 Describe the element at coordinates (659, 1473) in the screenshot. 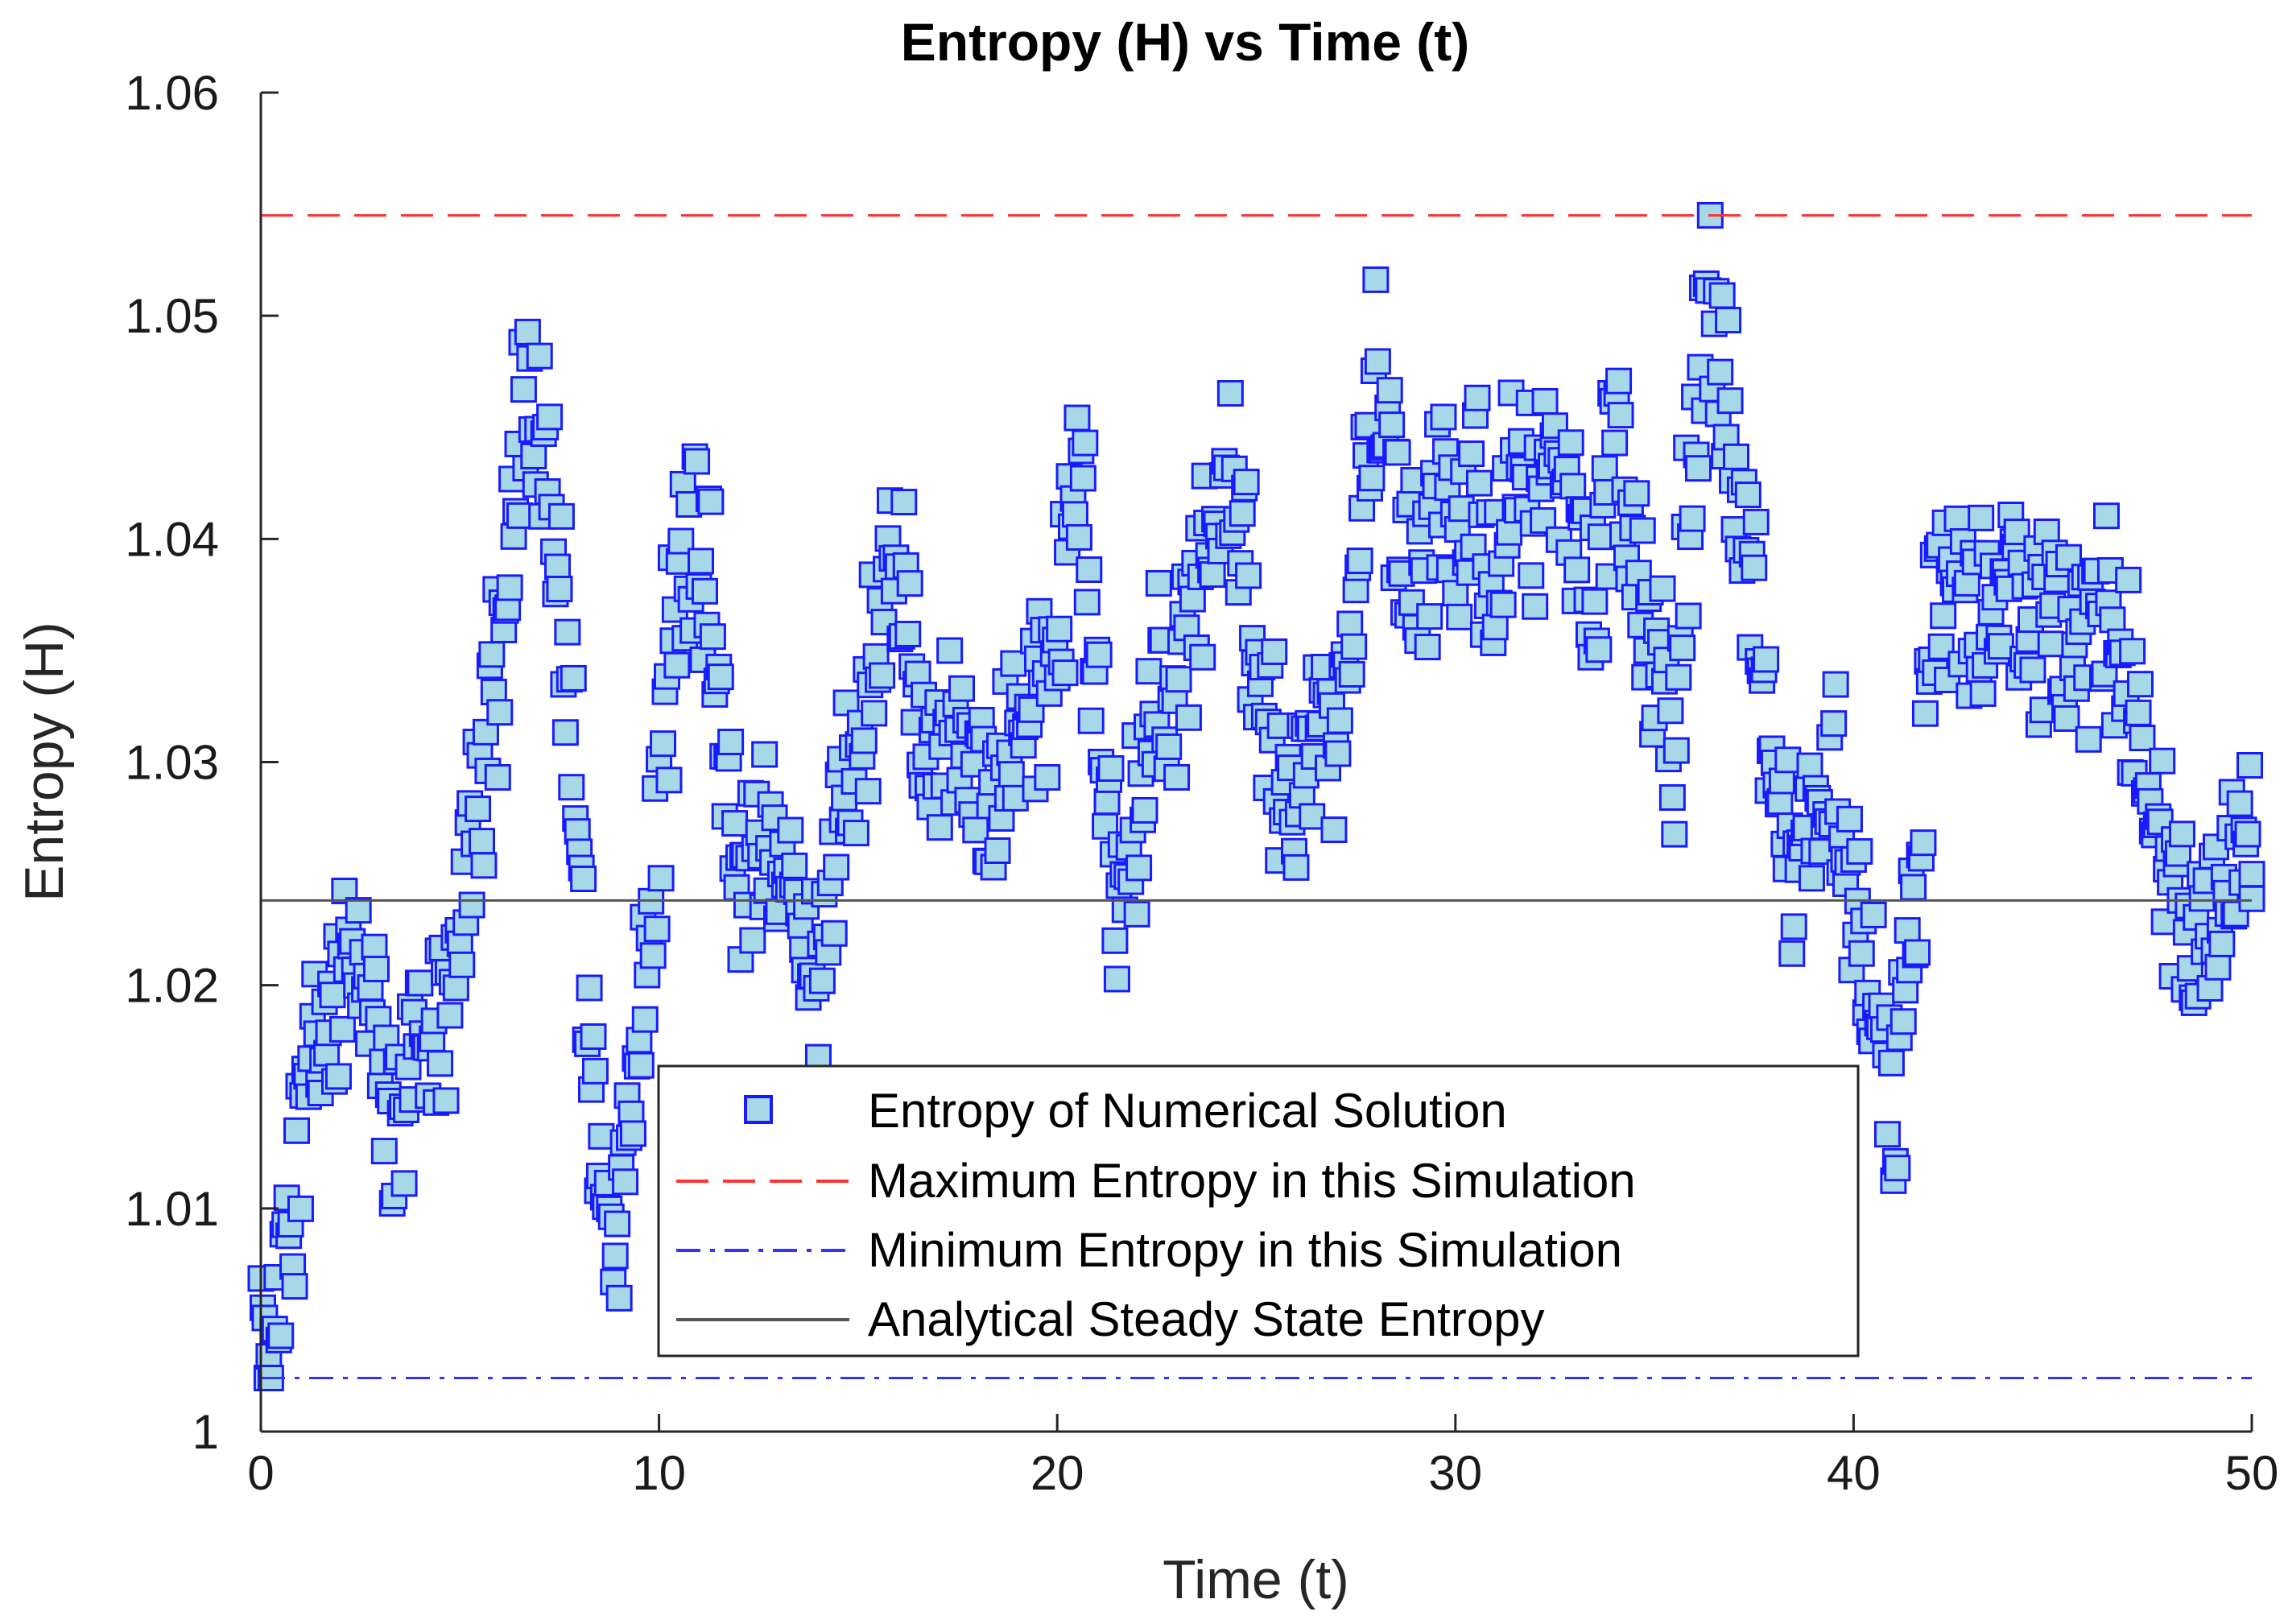

I see `x-tick-label: 10` at that location.